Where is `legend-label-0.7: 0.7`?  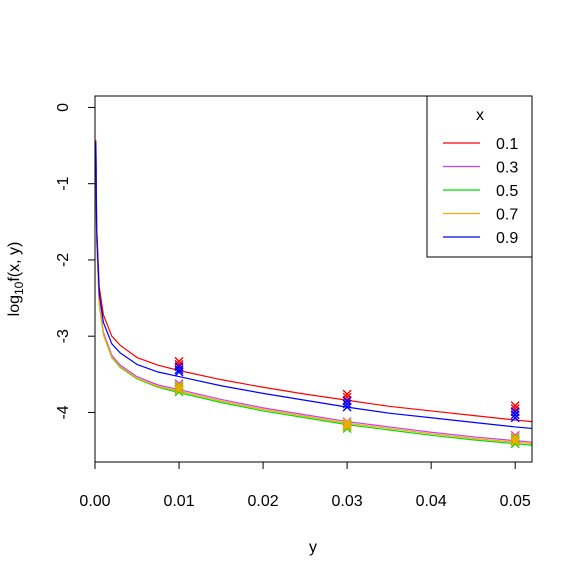
legend-label-0.7: 0.7 is located at coordinates (507, 215).